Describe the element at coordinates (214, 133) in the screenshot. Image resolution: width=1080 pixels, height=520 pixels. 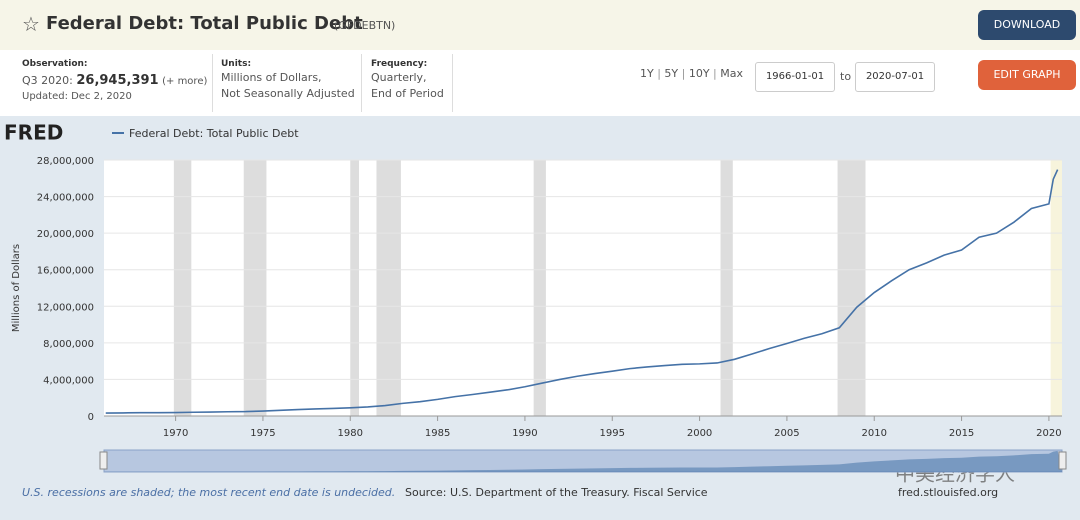
I see `legend-label: Federal Debt: Total Public Debt` at that location.